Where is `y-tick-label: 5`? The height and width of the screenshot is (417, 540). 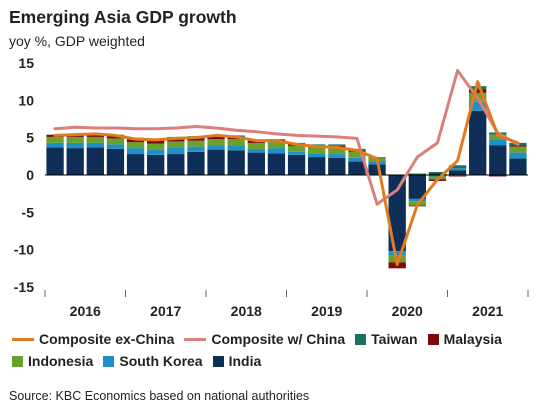 y-tick-label: 5 is located at coordinates (30, 138).